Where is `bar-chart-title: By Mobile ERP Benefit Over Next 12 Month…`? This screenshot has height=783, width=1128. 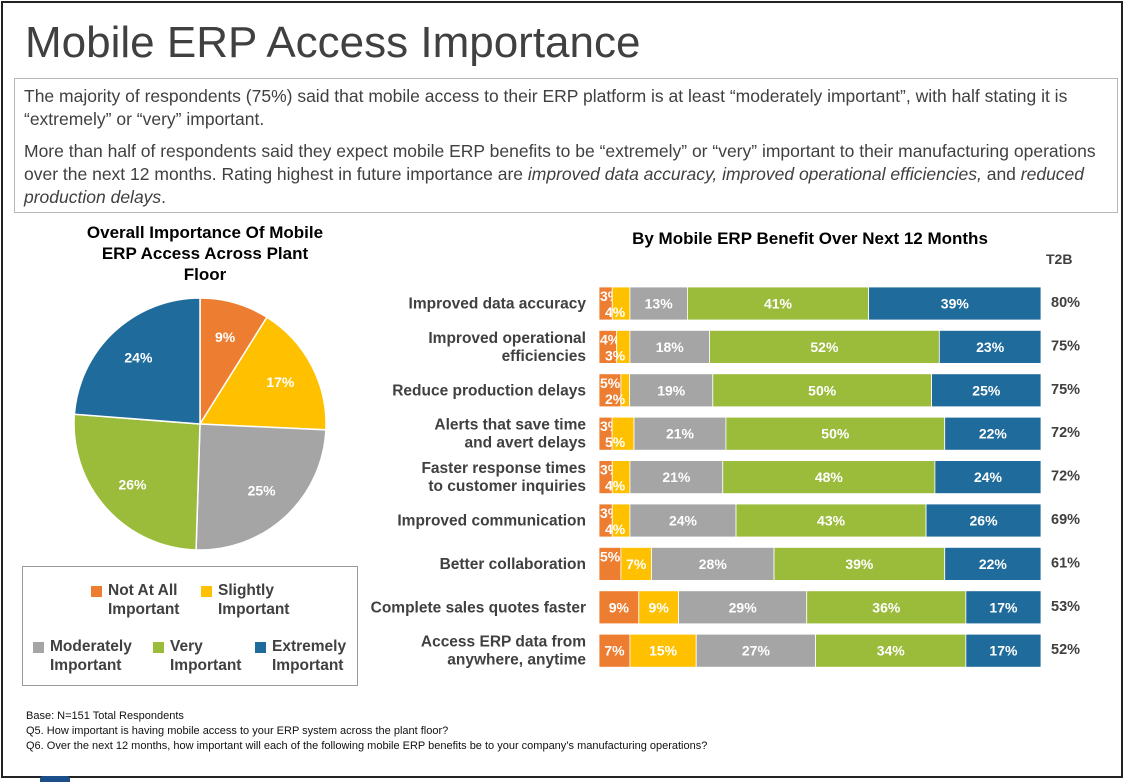
bar-chart-title: By Mobile ERP Benefit Over Next 12 Month… is located at coordinates (810, 238).